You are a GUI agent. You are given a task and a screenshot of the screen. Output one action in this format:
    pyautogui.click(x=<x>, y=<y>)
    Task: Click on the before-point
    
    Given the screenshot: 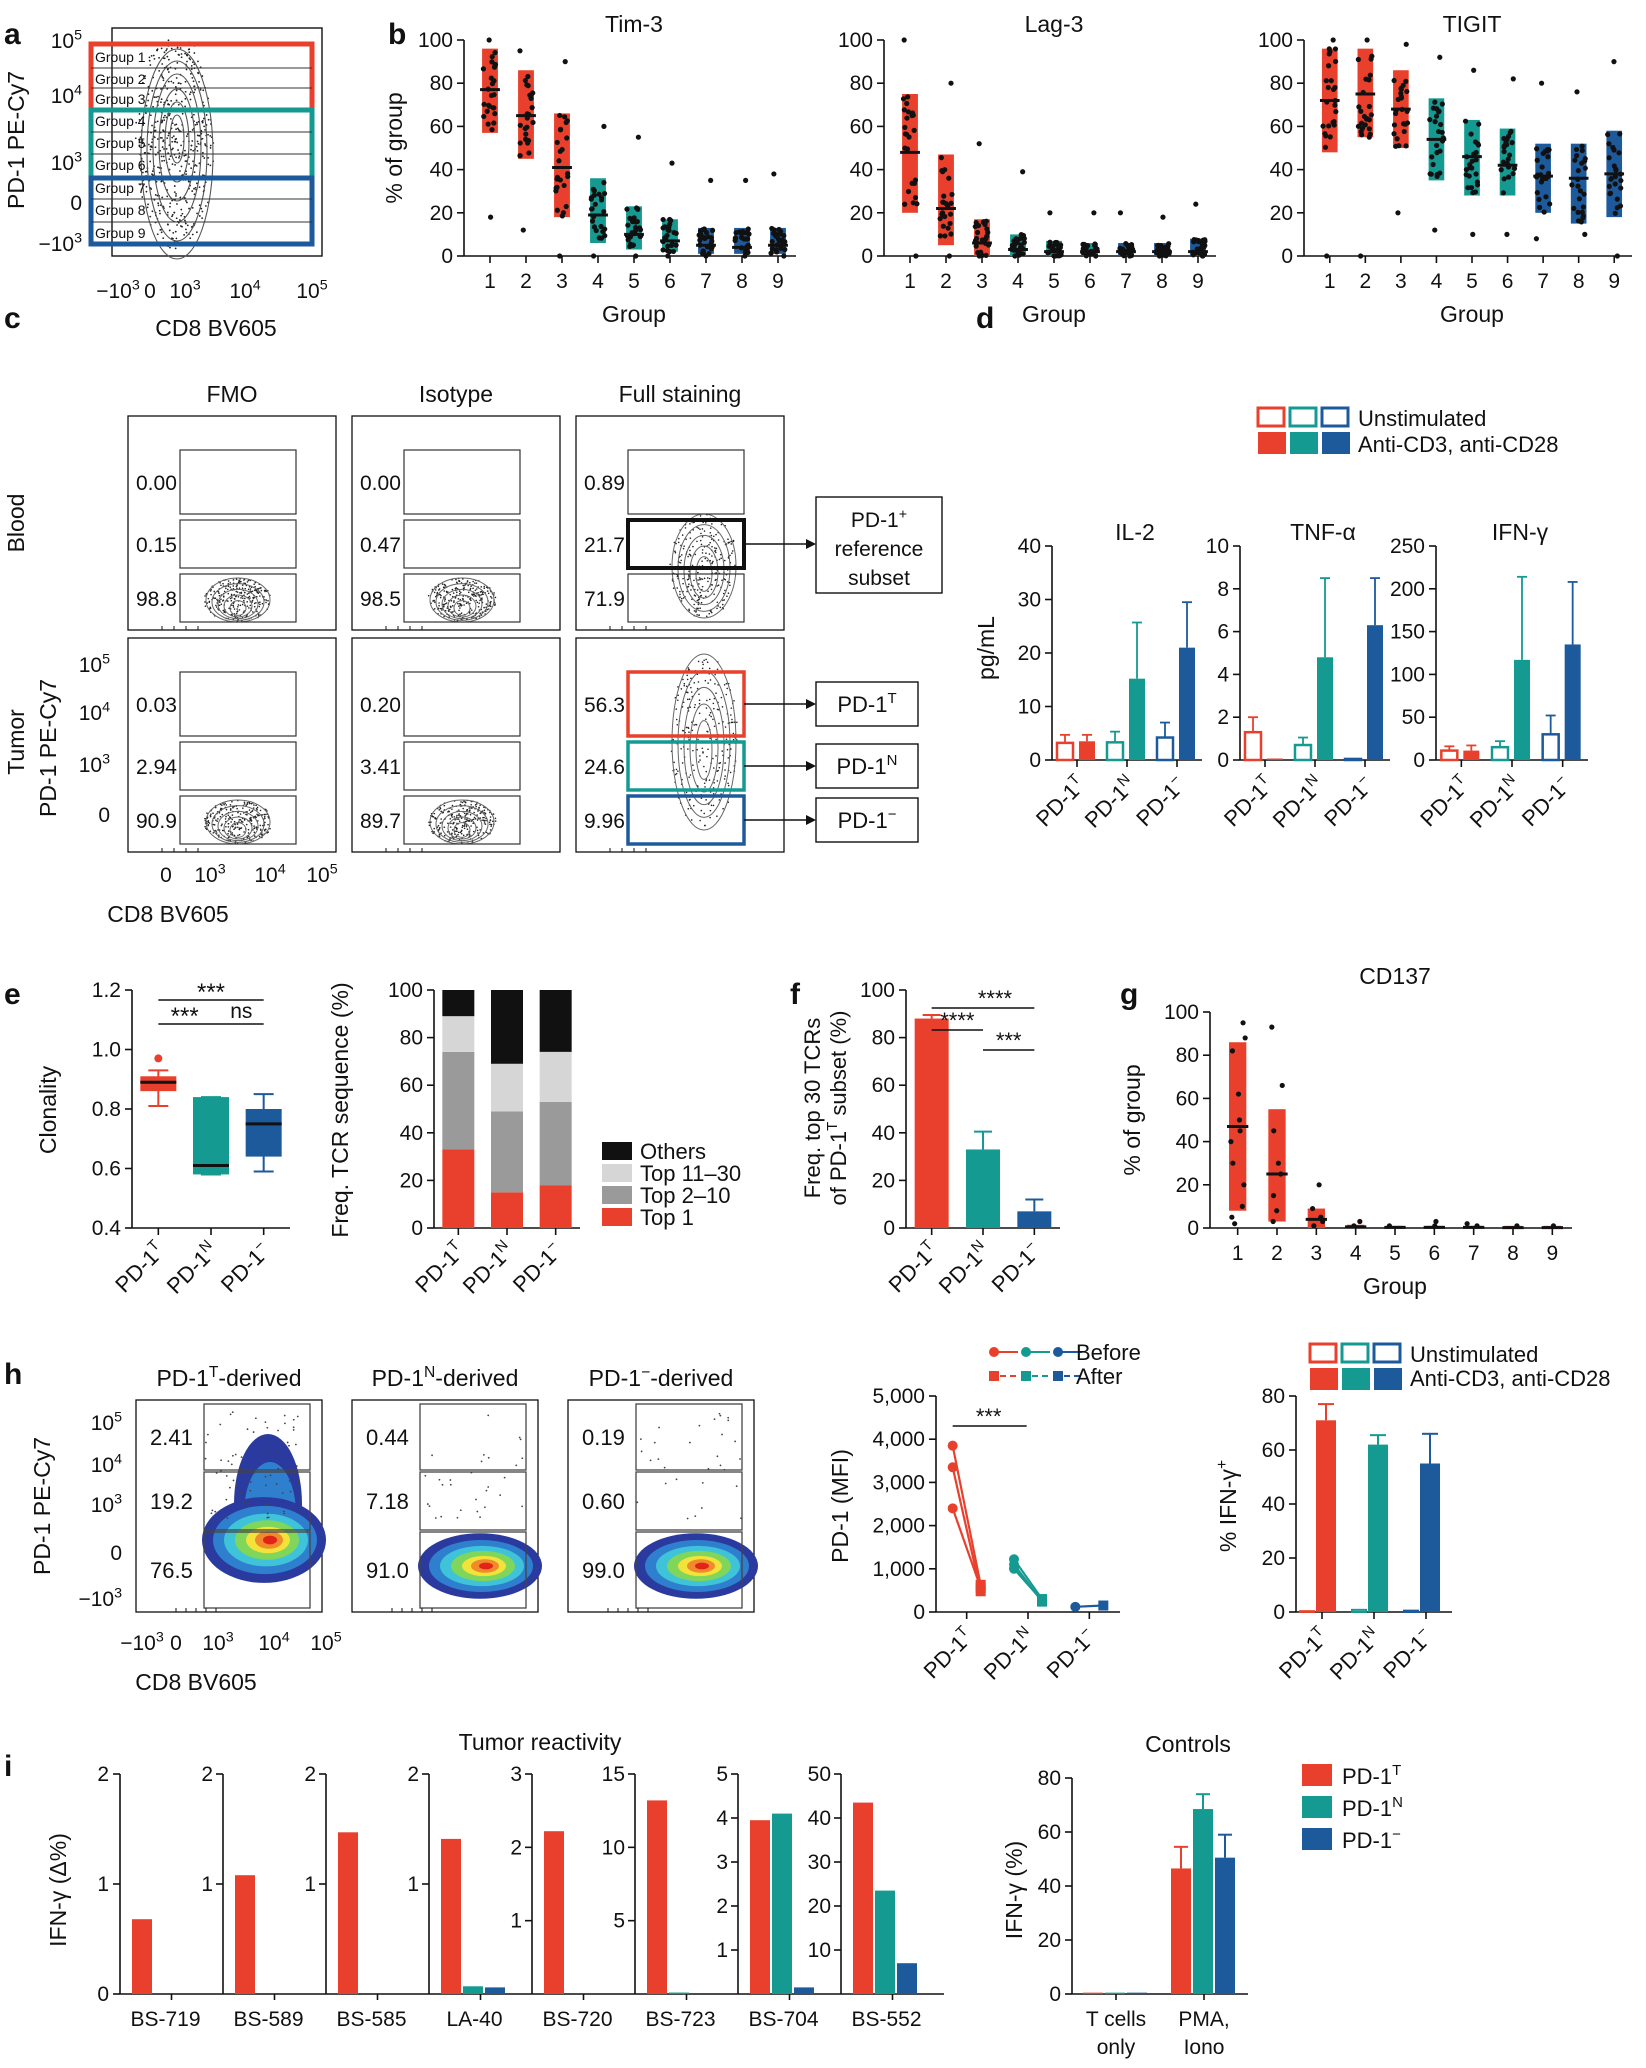 What is the action you would take?
    pyautogui.click(x=952, y=1445)
    